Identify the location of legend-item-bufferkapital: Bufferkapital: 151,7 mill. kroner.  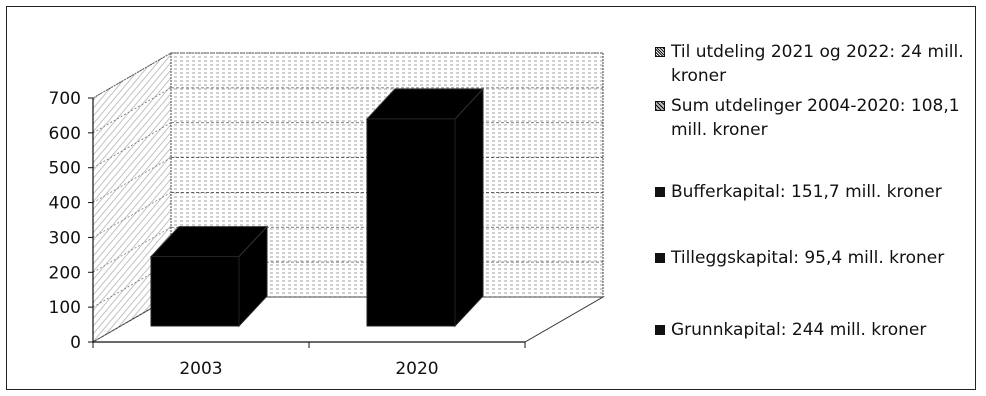
(810, 192).